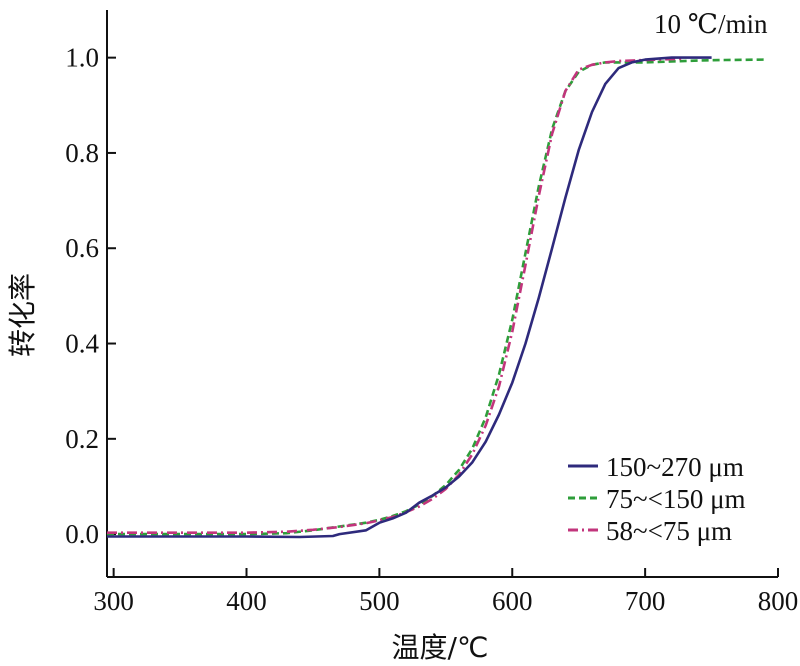 This screenshot has width=800, height=666. Describe the element at coordinates (90, 296) in the screenshot. I see `y-axis-ticks: 0.0 0.2 0.4 0.6 0.8 1.0` at that location.